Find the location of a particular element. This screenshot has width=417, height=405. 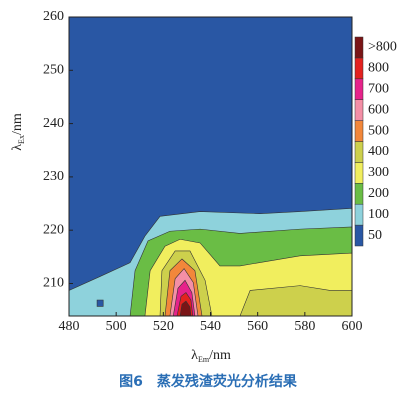

x-tick-label: 560 is located at coordinates (257, 326).